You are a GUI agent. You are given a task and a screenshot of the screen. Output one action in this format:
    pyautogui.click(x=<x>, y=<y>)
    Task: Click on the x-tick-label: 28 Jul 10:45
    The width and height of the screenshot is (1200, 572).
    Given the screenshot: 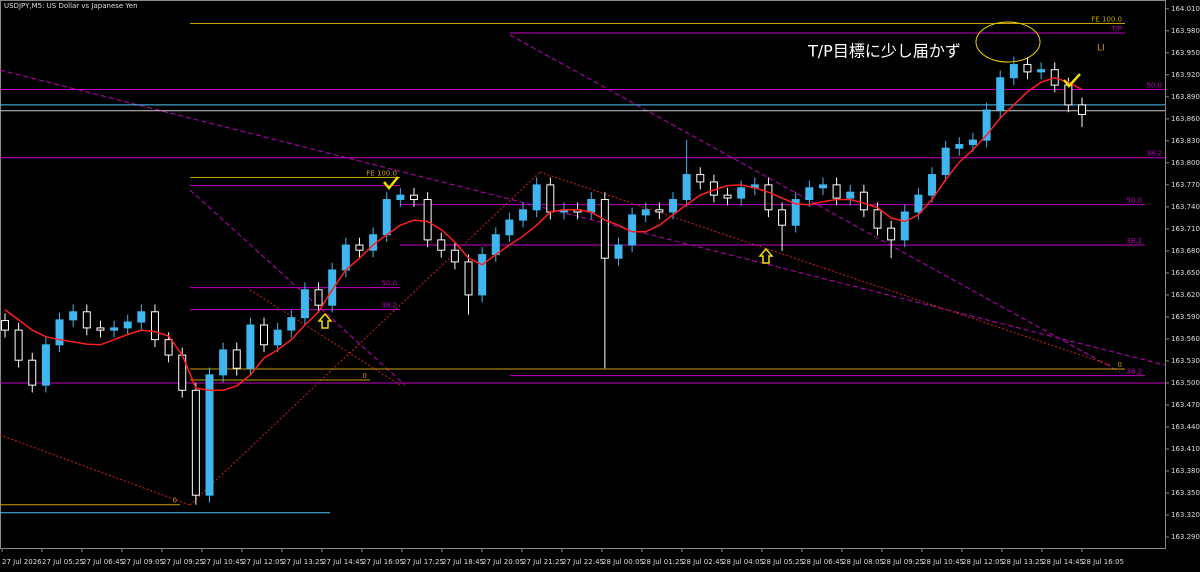 What is the action you would take?
    pyautogui.click(x=943, y=562)
    